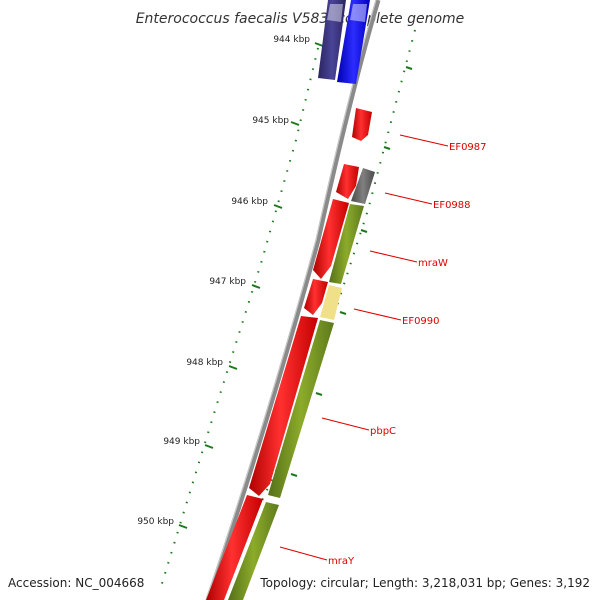  Describe the element at coordinates (452, 205) in the screenshot. I see `gene-label-ef0988: EF0988` at that location.